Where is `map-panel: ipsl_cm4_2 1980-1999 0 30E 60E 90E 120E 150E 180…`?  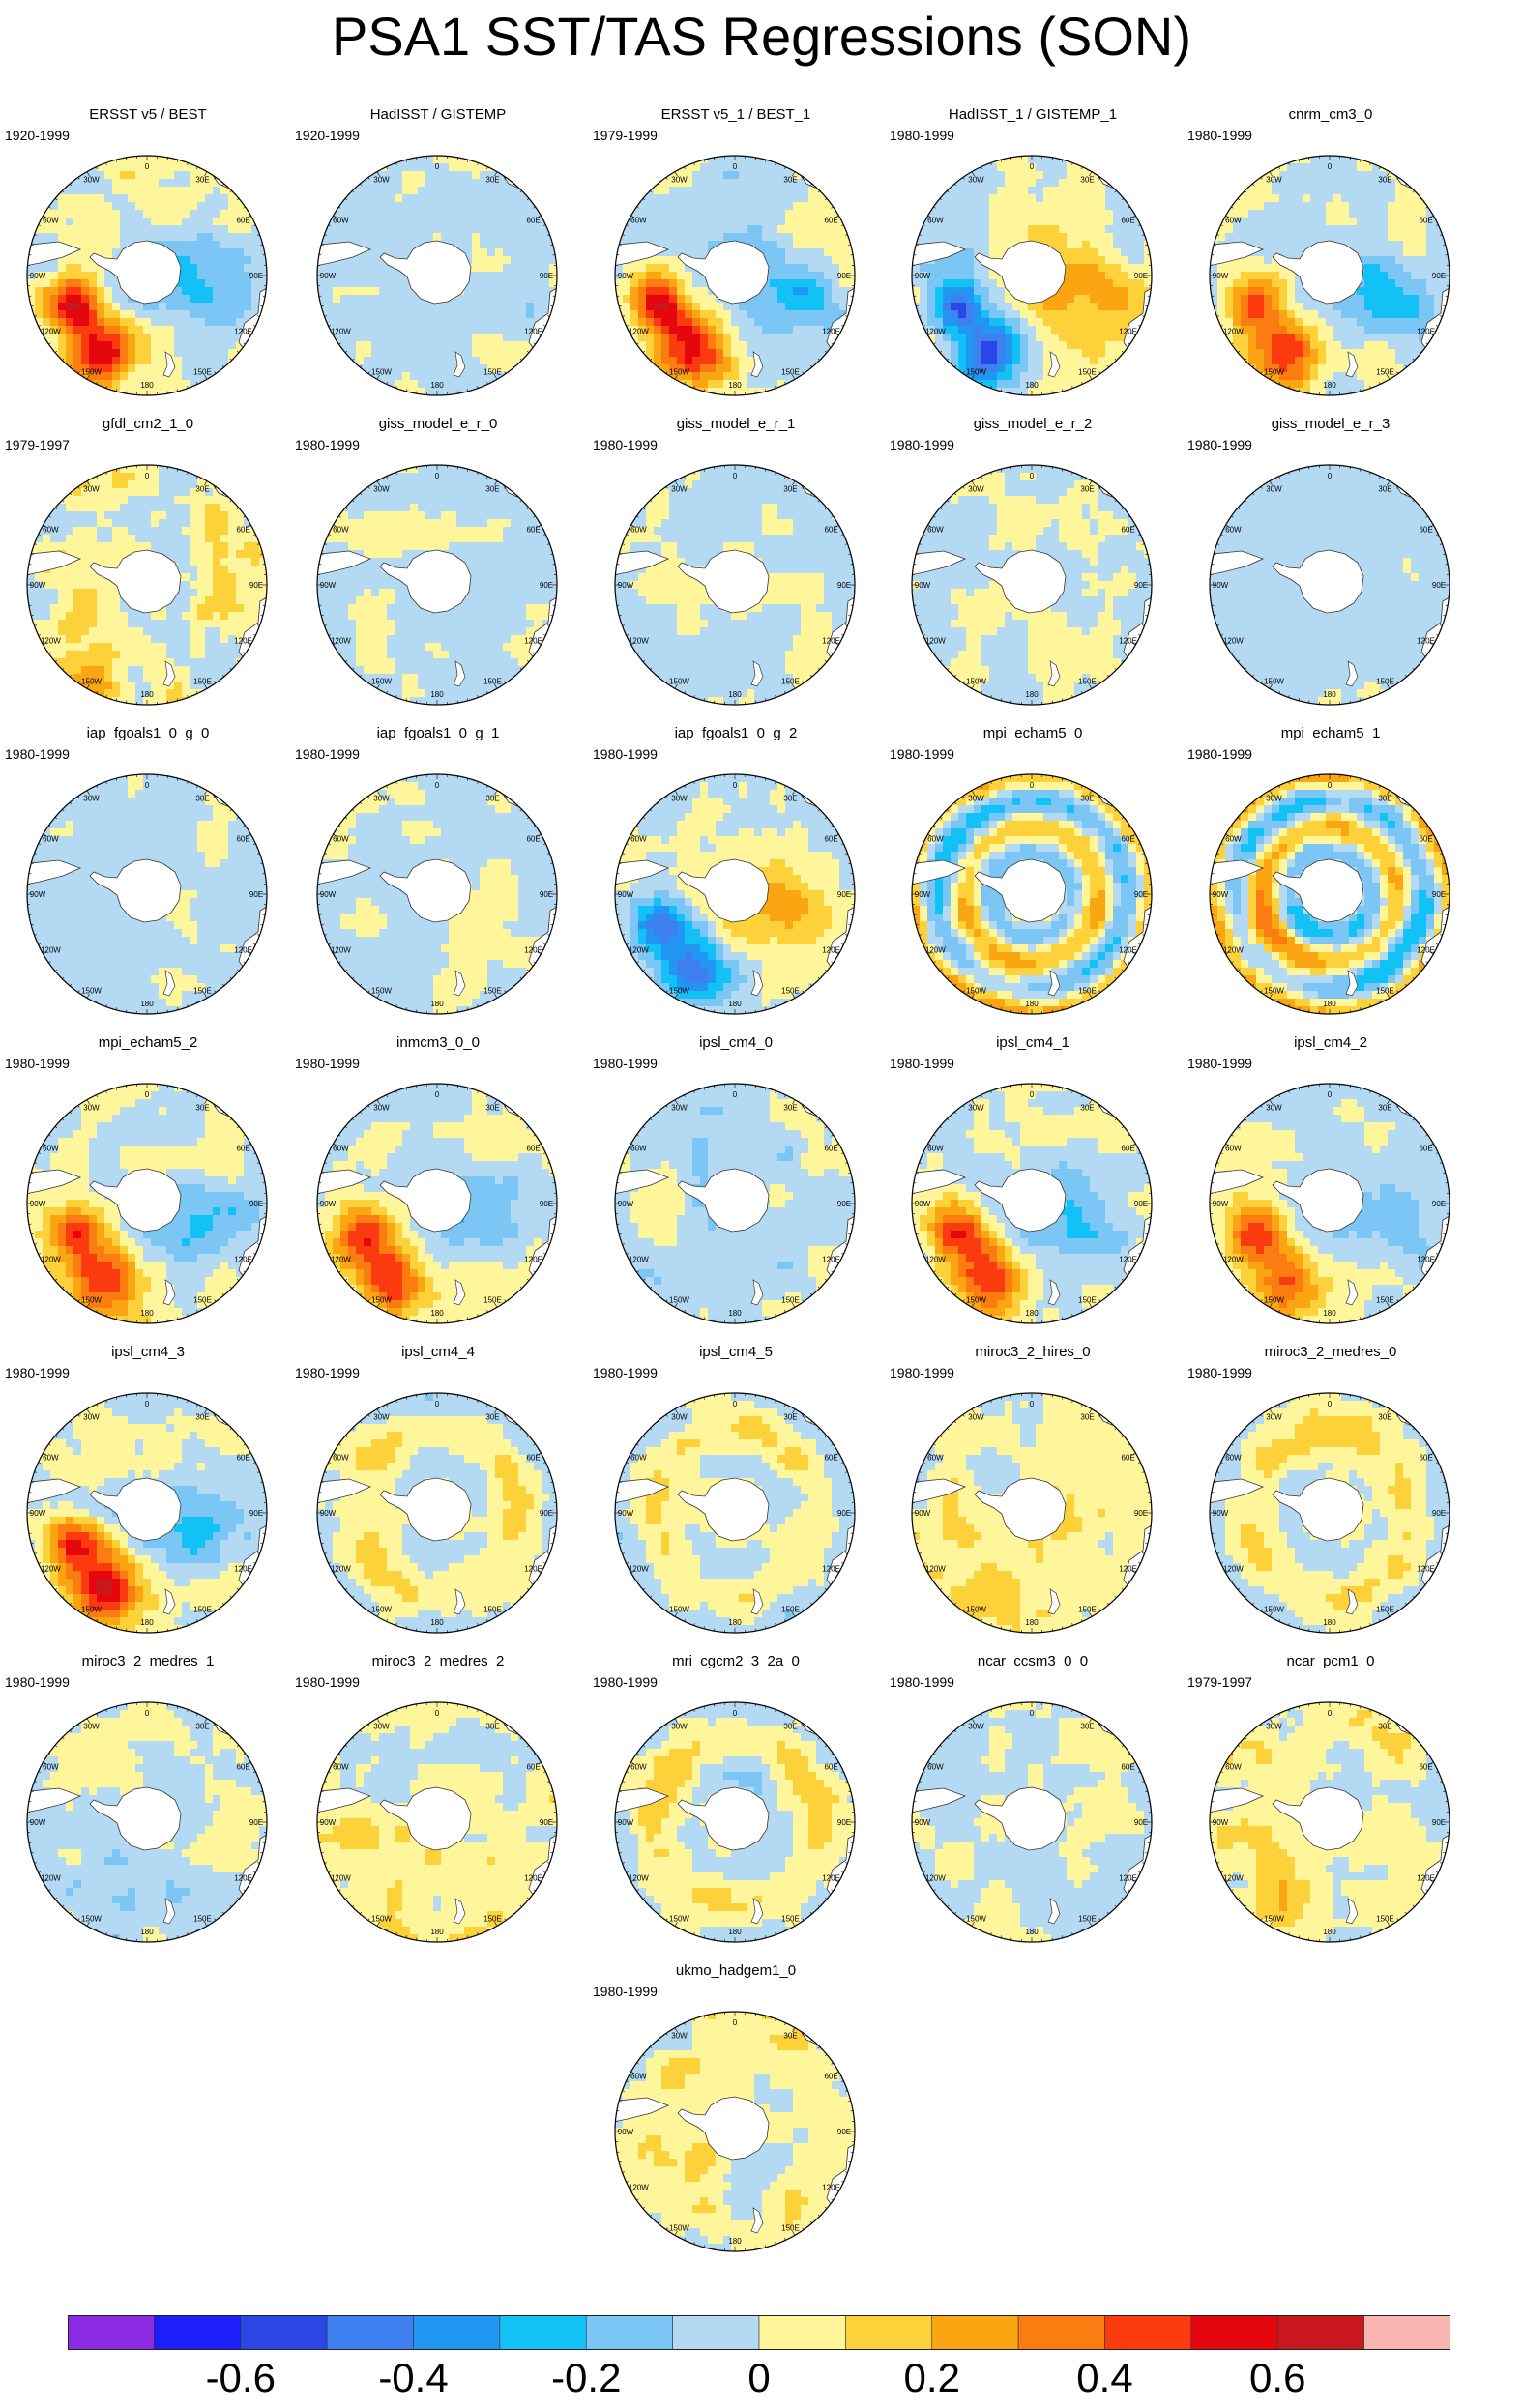 map-panel: ipsl_cm4_2 1980-1999 0 30E 60E 90E 120E 150E 180… is located at coordinates (1331, 1189).